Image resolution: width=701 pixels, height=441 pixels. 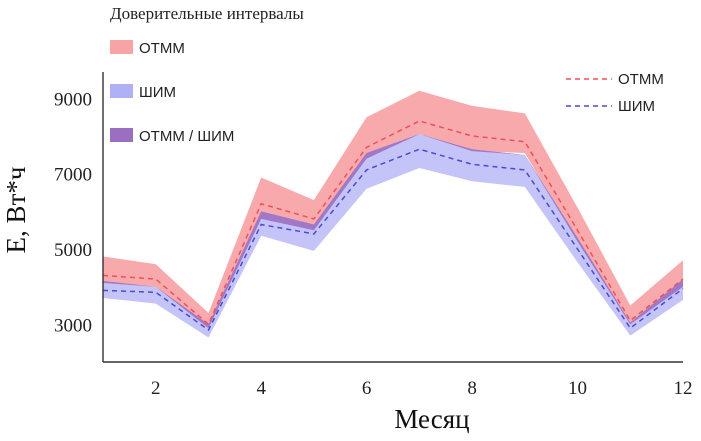 What do you see at coordinates (636, 106) in the screenshot?
I see `line-legend-label-shim: ШИМ` at bounding box center [636, 106].